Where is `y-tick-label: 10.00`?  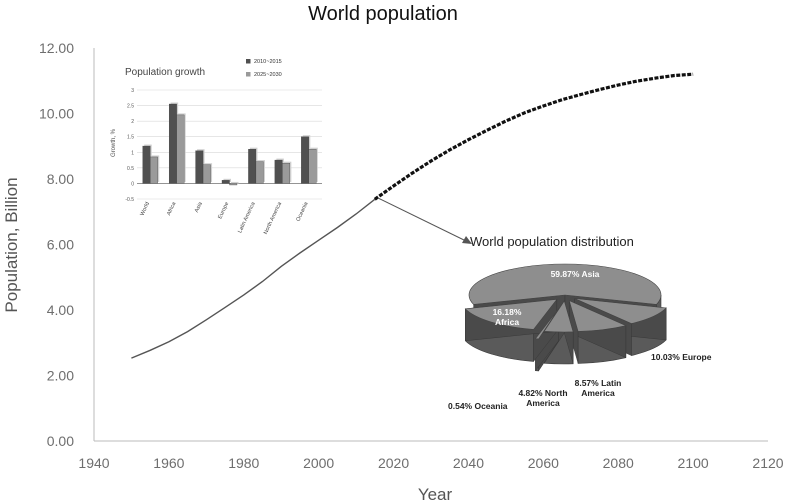 y-tick-label: 10.00 is located at coordinates (56, 114).